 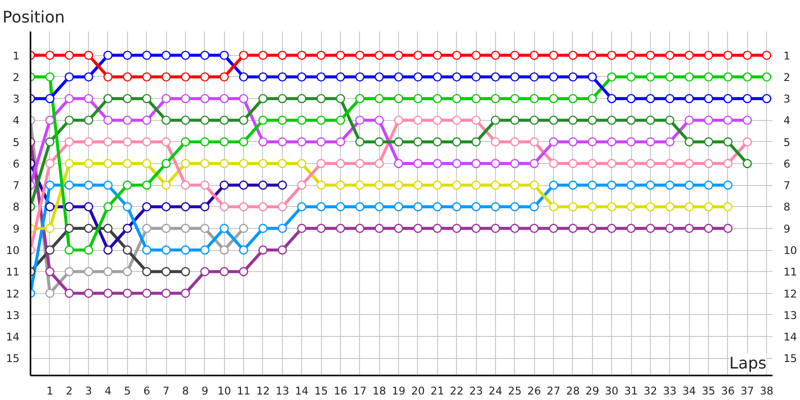 I want to click on x-tick-label: 15, so click(x=321, y=391).